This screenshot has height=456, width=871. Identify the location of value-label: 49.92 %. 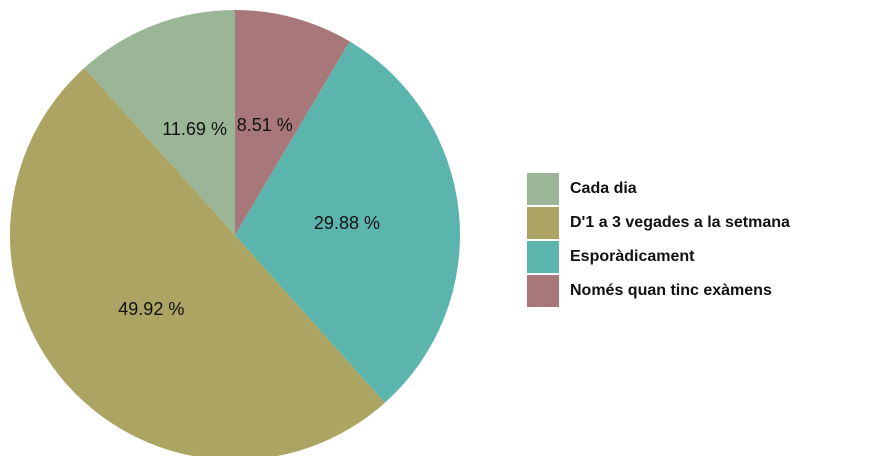
(151, 309).